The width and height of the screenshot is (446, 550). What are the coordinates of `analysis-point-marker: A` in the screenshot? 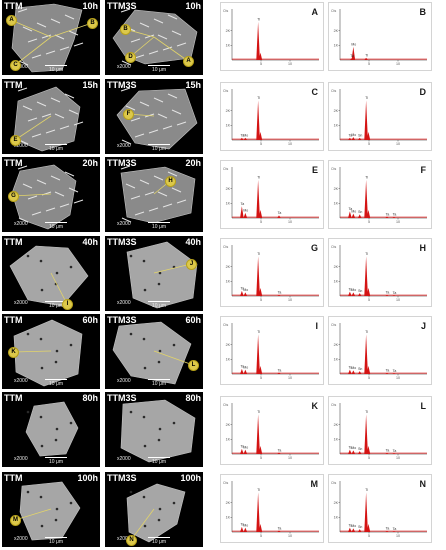 It's located at (188, 61).